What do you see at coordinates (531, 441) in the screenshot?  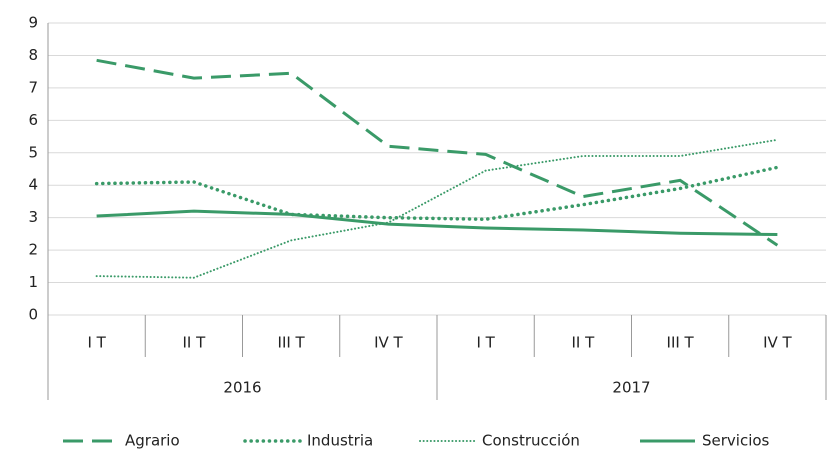 I see `legend-label: Construcción` at bounding box center [531, 441].